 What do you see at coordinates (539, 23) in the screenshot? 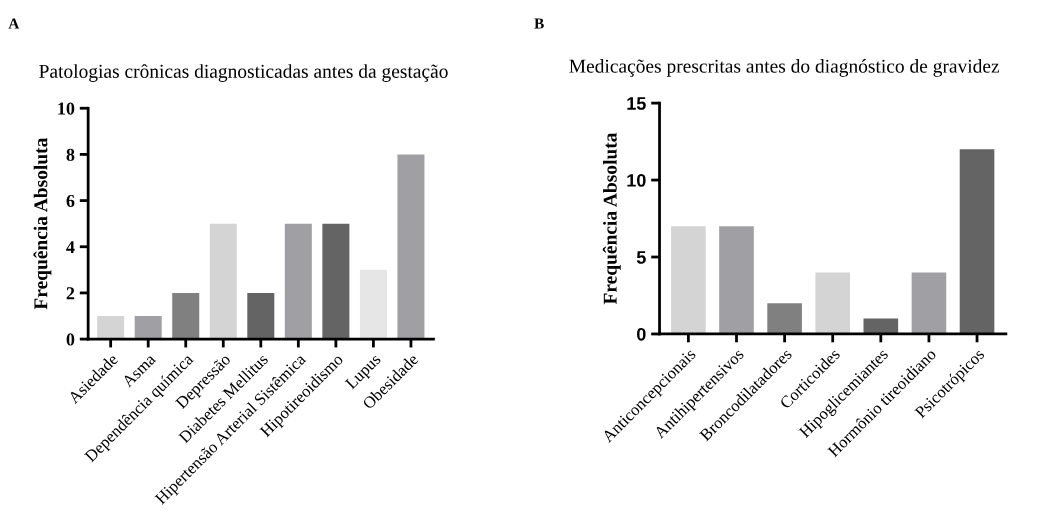
I see `text: B` at bounding box center [539, 23].